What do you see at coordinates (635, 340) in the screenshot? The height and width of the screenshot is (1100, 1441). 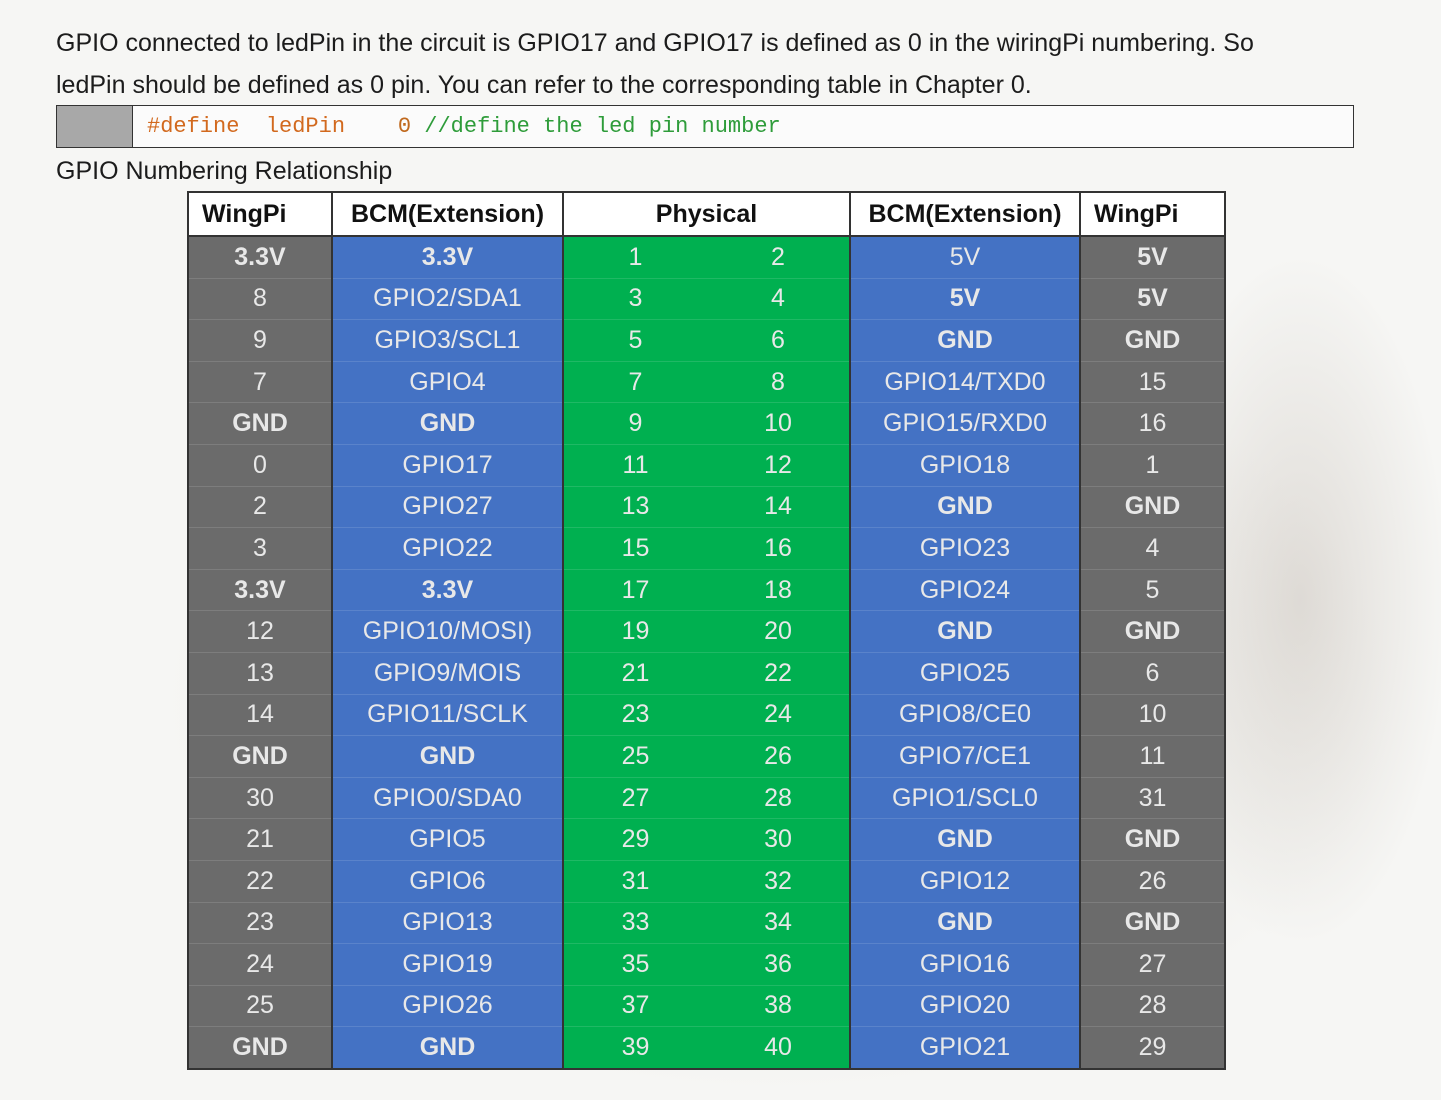 I see `physical-odd-cell: 5` at bounding box center [635, 340].